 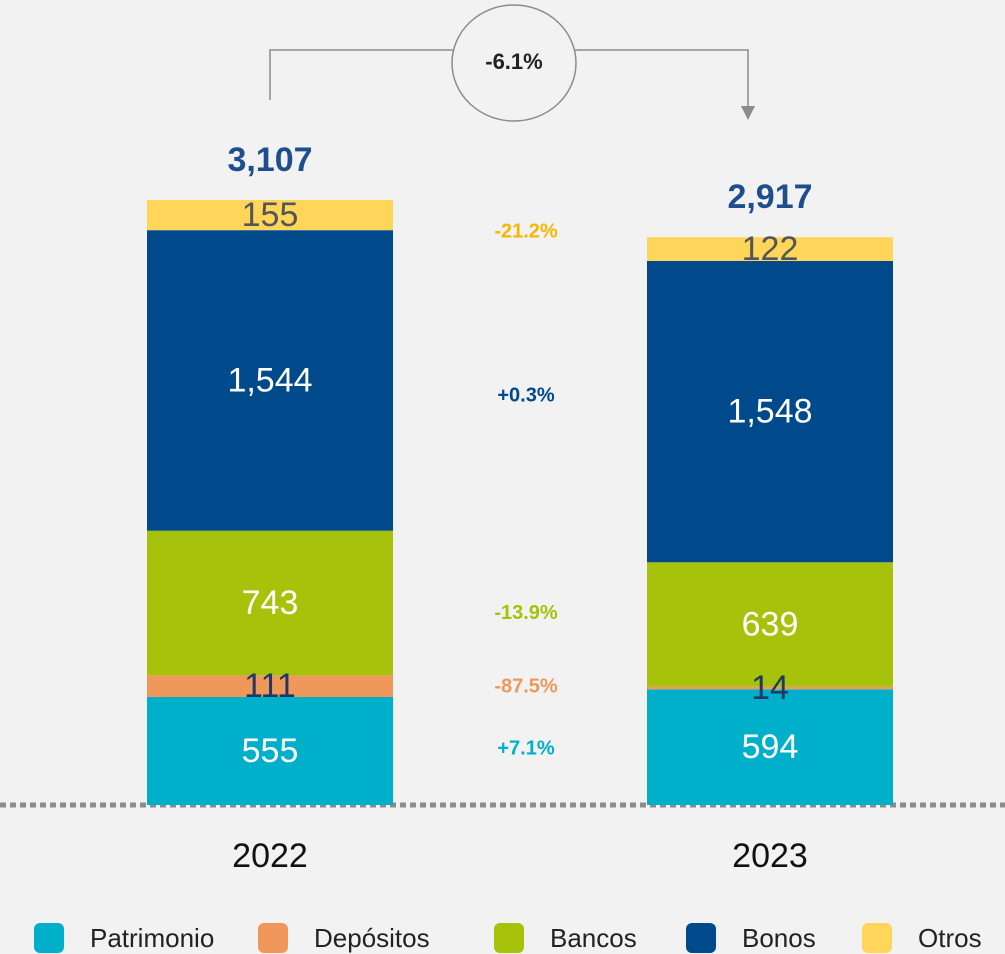 What do you see at coordinates (270, 856) in the screenshot?
I see `x-tick-label: 2022` at bounding box center [270, 856].